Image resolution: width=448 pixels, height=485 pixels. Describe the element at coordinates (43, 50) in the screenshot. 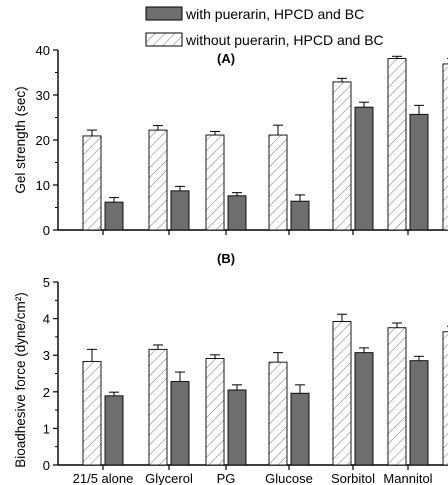

I see `y-tick-label-a: 40` at that location.